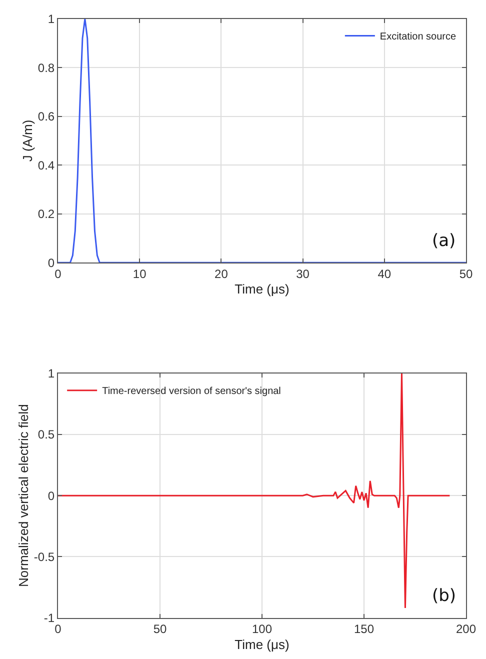  Describe the element at coordinates (23, 495) in the screenshot. I see `y-axis-title: Normalized vertical electric field` at that location.